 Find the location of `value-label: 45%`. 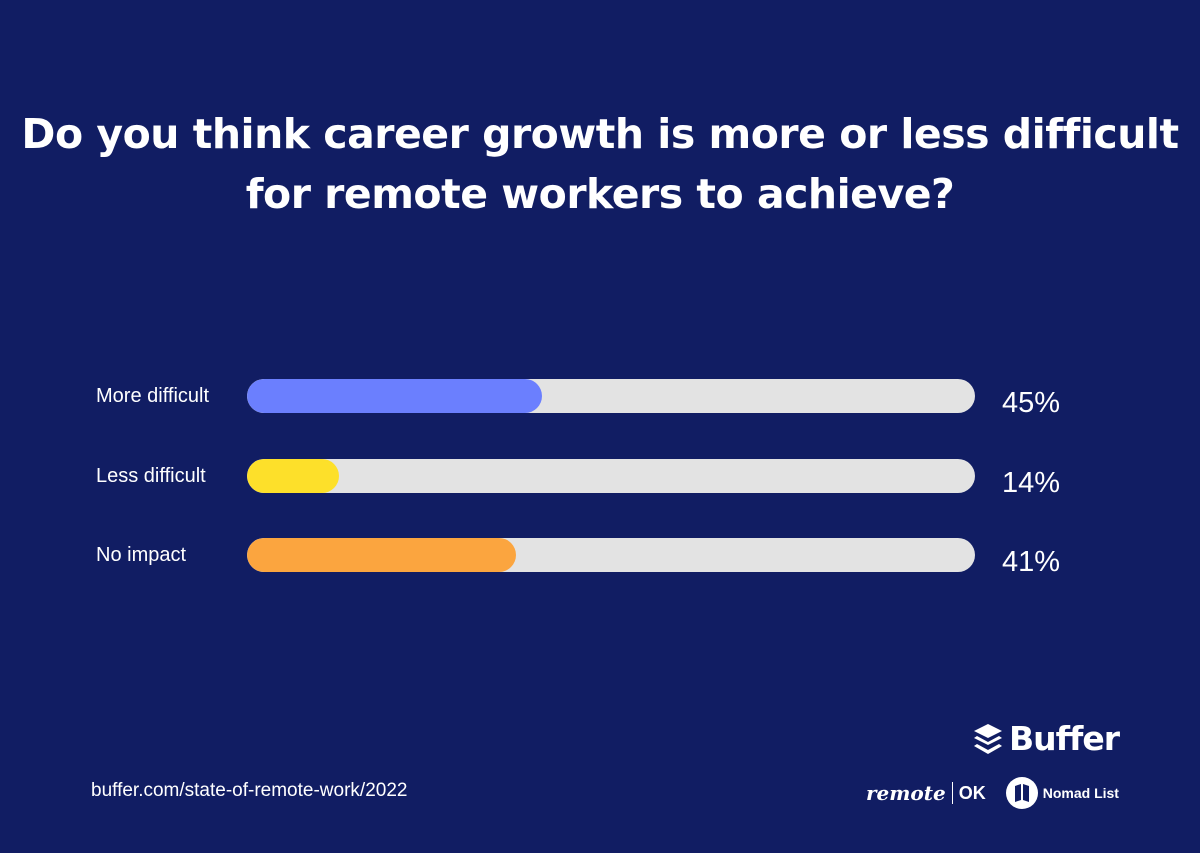

value-label: 45% is located at coordinates (1031, 403).